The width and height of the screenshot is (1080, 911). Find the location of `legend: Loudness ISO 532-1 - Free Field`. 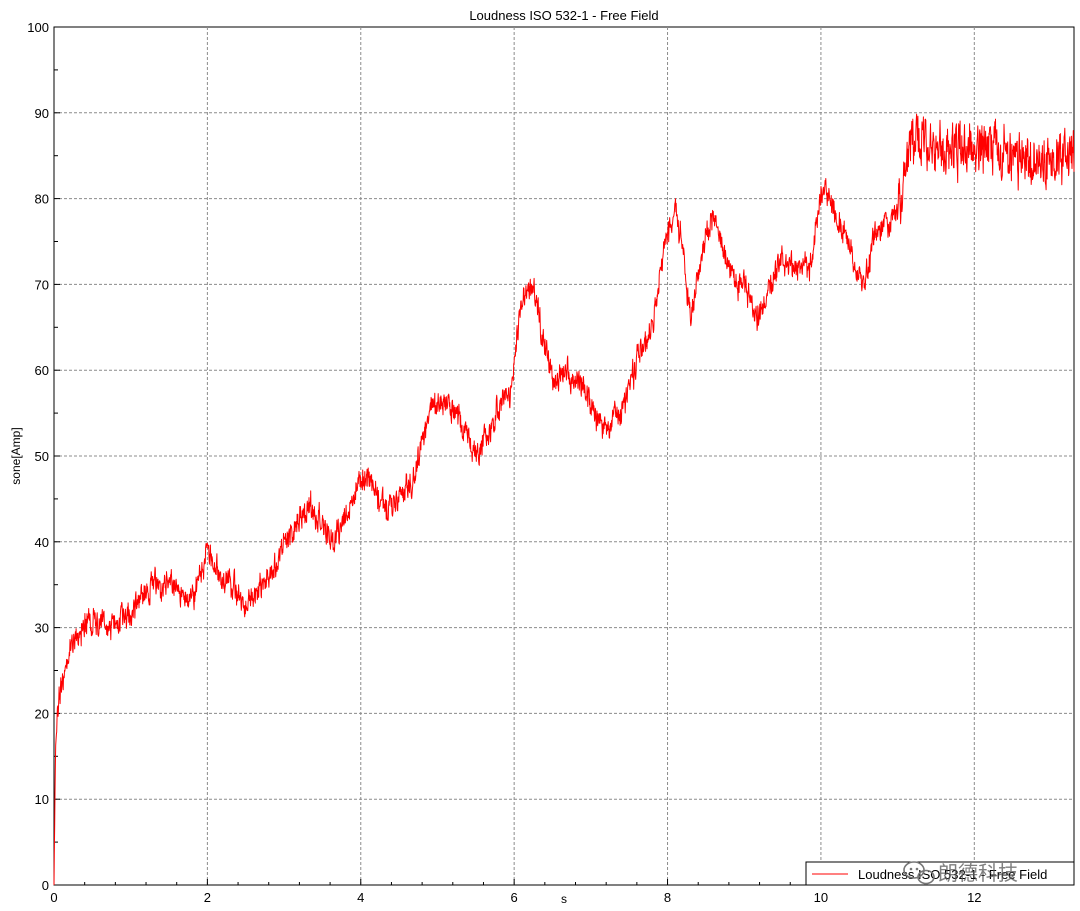

legend: Loudness ISO 532-1 - Free Field is located at coordinates (940, 873).